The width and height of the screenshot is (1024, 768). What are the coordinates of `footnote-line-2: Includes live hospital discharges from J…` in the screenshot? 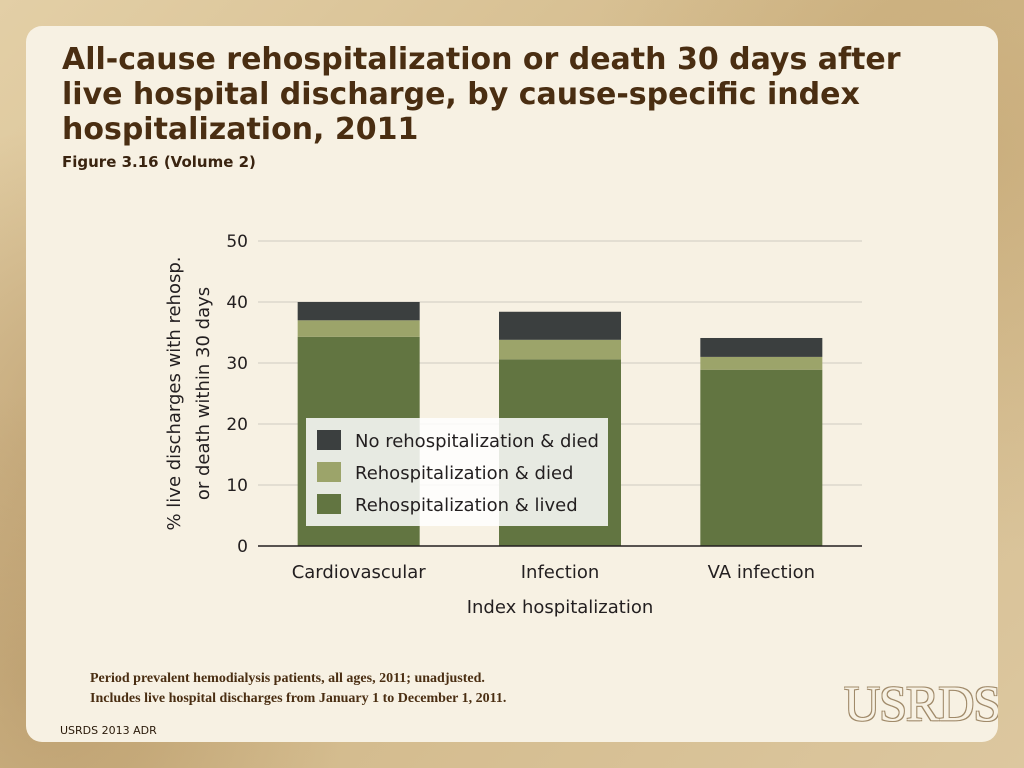 It's located at (298, 698).